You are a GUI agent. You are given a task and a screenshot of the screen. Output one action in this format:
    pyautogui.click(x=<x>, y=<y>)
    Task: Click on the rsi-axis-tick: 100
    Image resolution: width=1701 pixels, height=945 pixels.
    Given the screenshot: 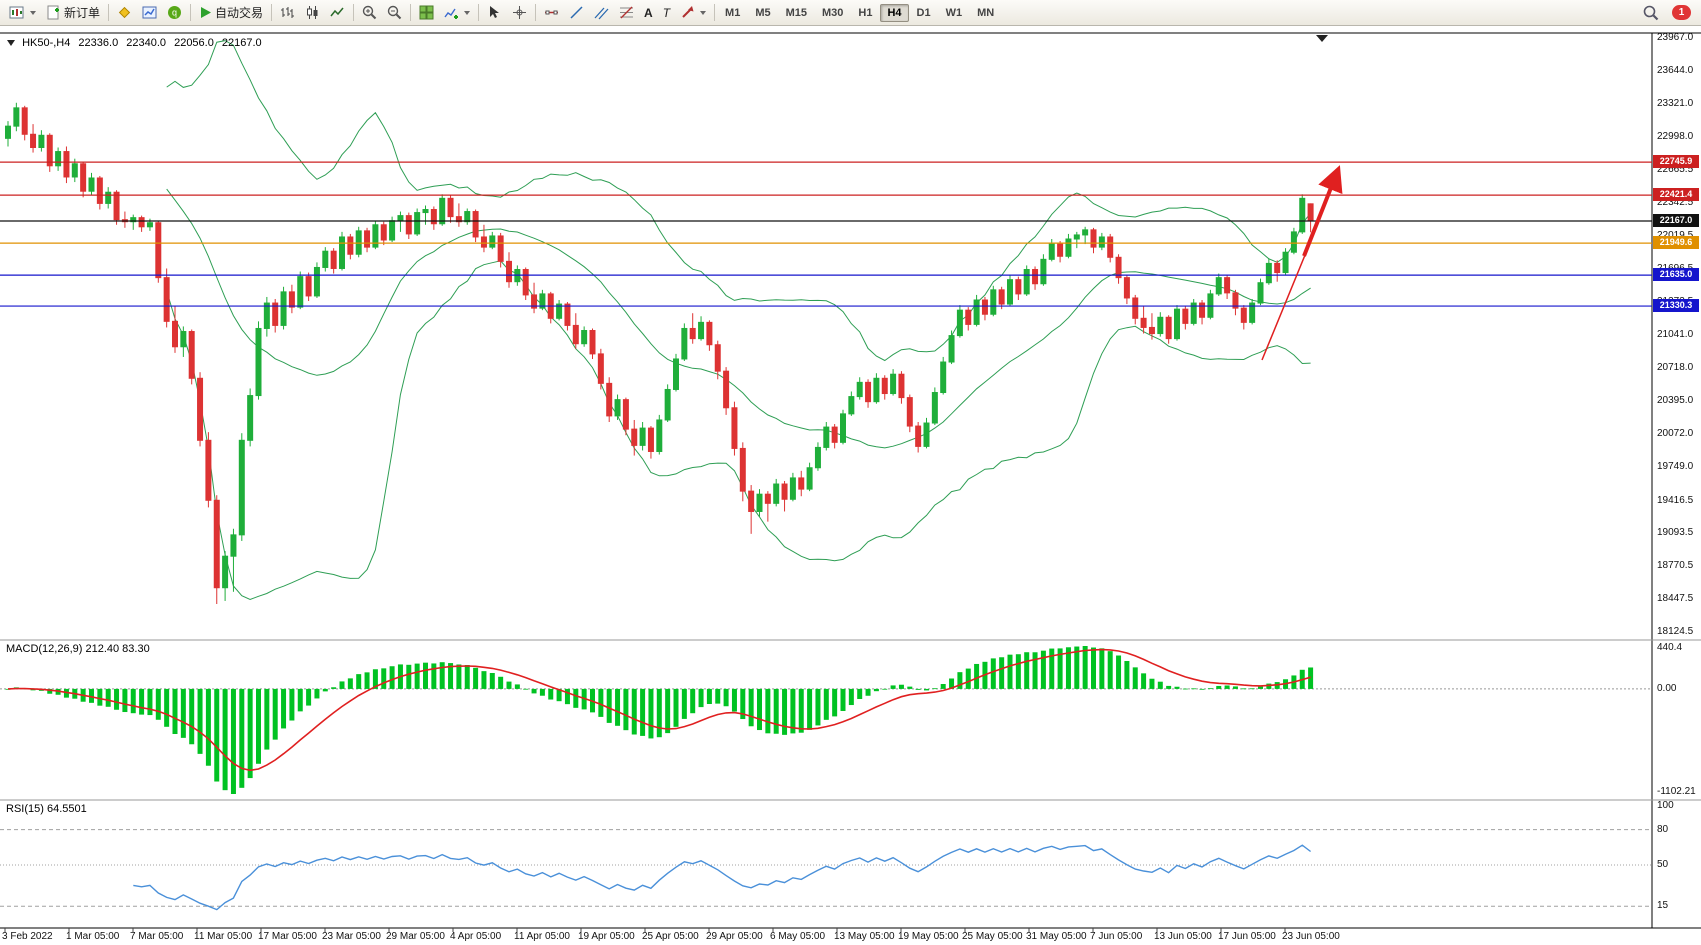 What is the action you would take?
    pyautogui.click(x=1665, y=805)
    